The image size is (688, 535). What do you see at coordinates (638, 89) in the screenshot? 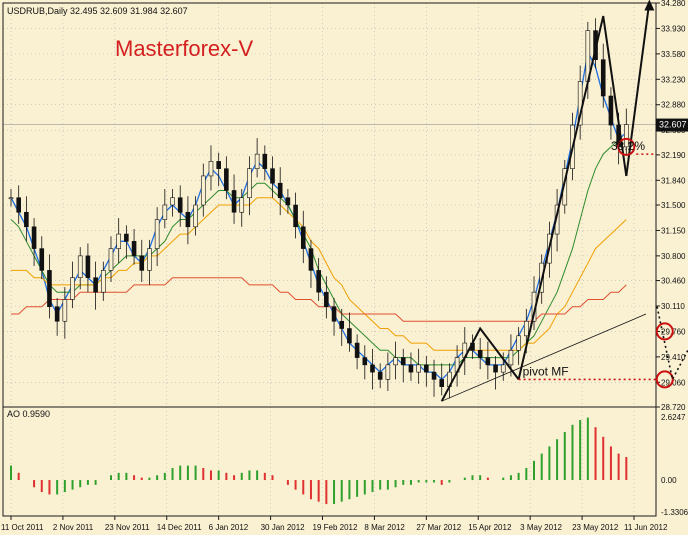
I see `projection-arrow` at bounding box center [638, 89].